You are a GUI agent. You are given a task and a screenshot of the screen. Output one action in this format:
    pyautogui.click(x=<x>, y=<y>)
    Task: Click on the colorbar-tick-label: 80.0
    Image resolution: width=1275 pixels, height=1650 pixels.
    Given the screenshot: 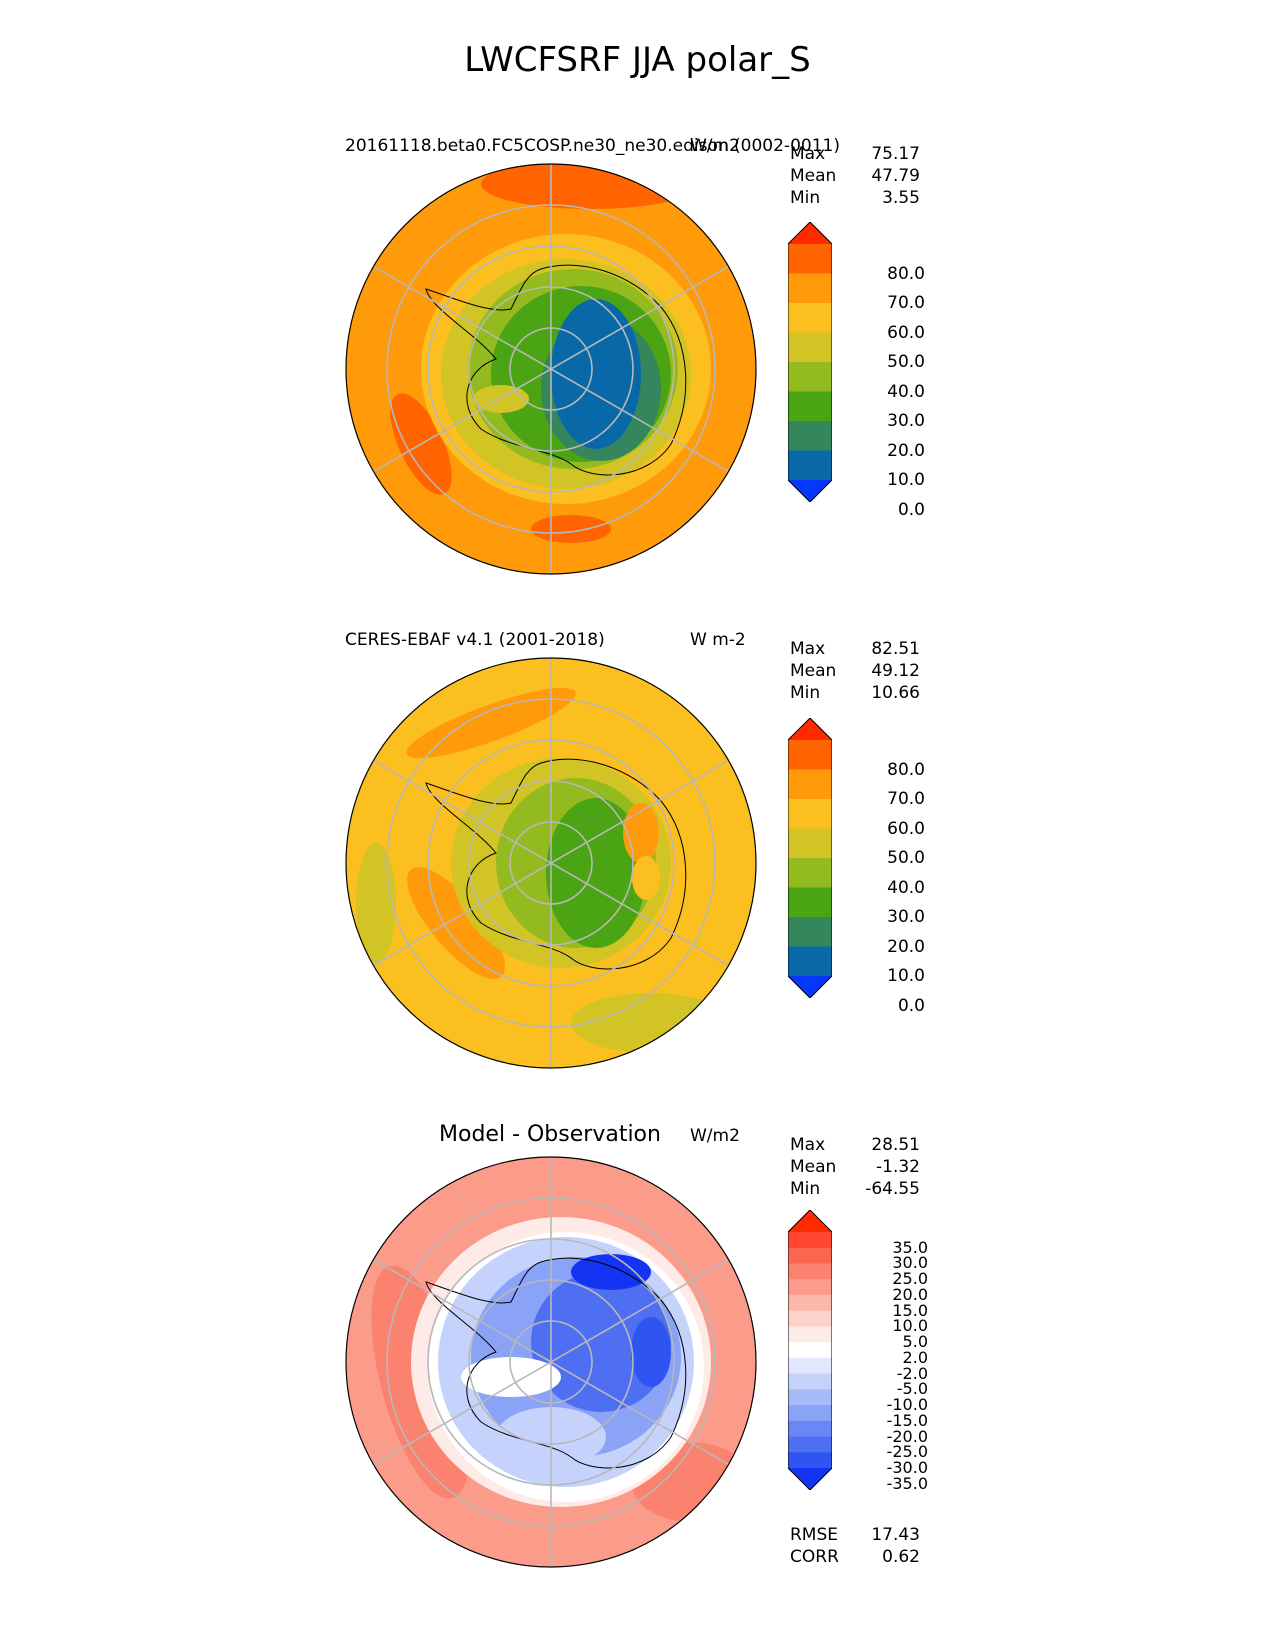 What is the action you would take?
    pyautogui.click(x=906, y=273)
    